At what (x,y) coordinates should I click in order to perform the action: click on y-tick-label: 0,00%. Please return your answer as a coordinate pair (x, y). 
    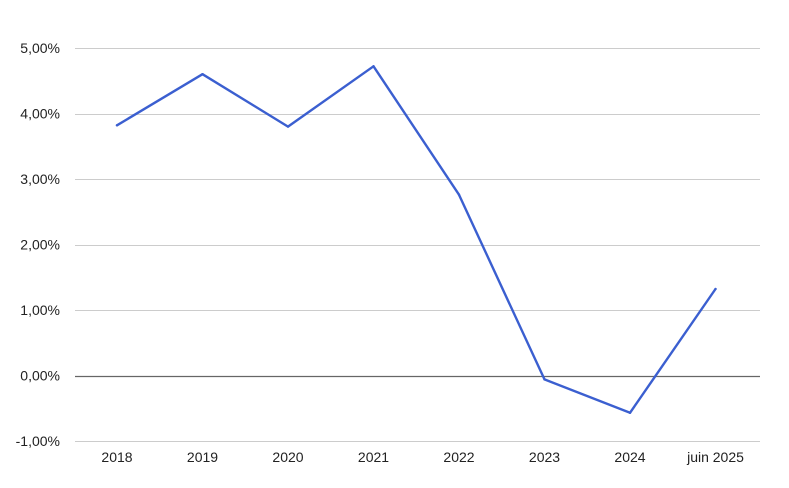
    Looking at the image, I should click on (40, 376).